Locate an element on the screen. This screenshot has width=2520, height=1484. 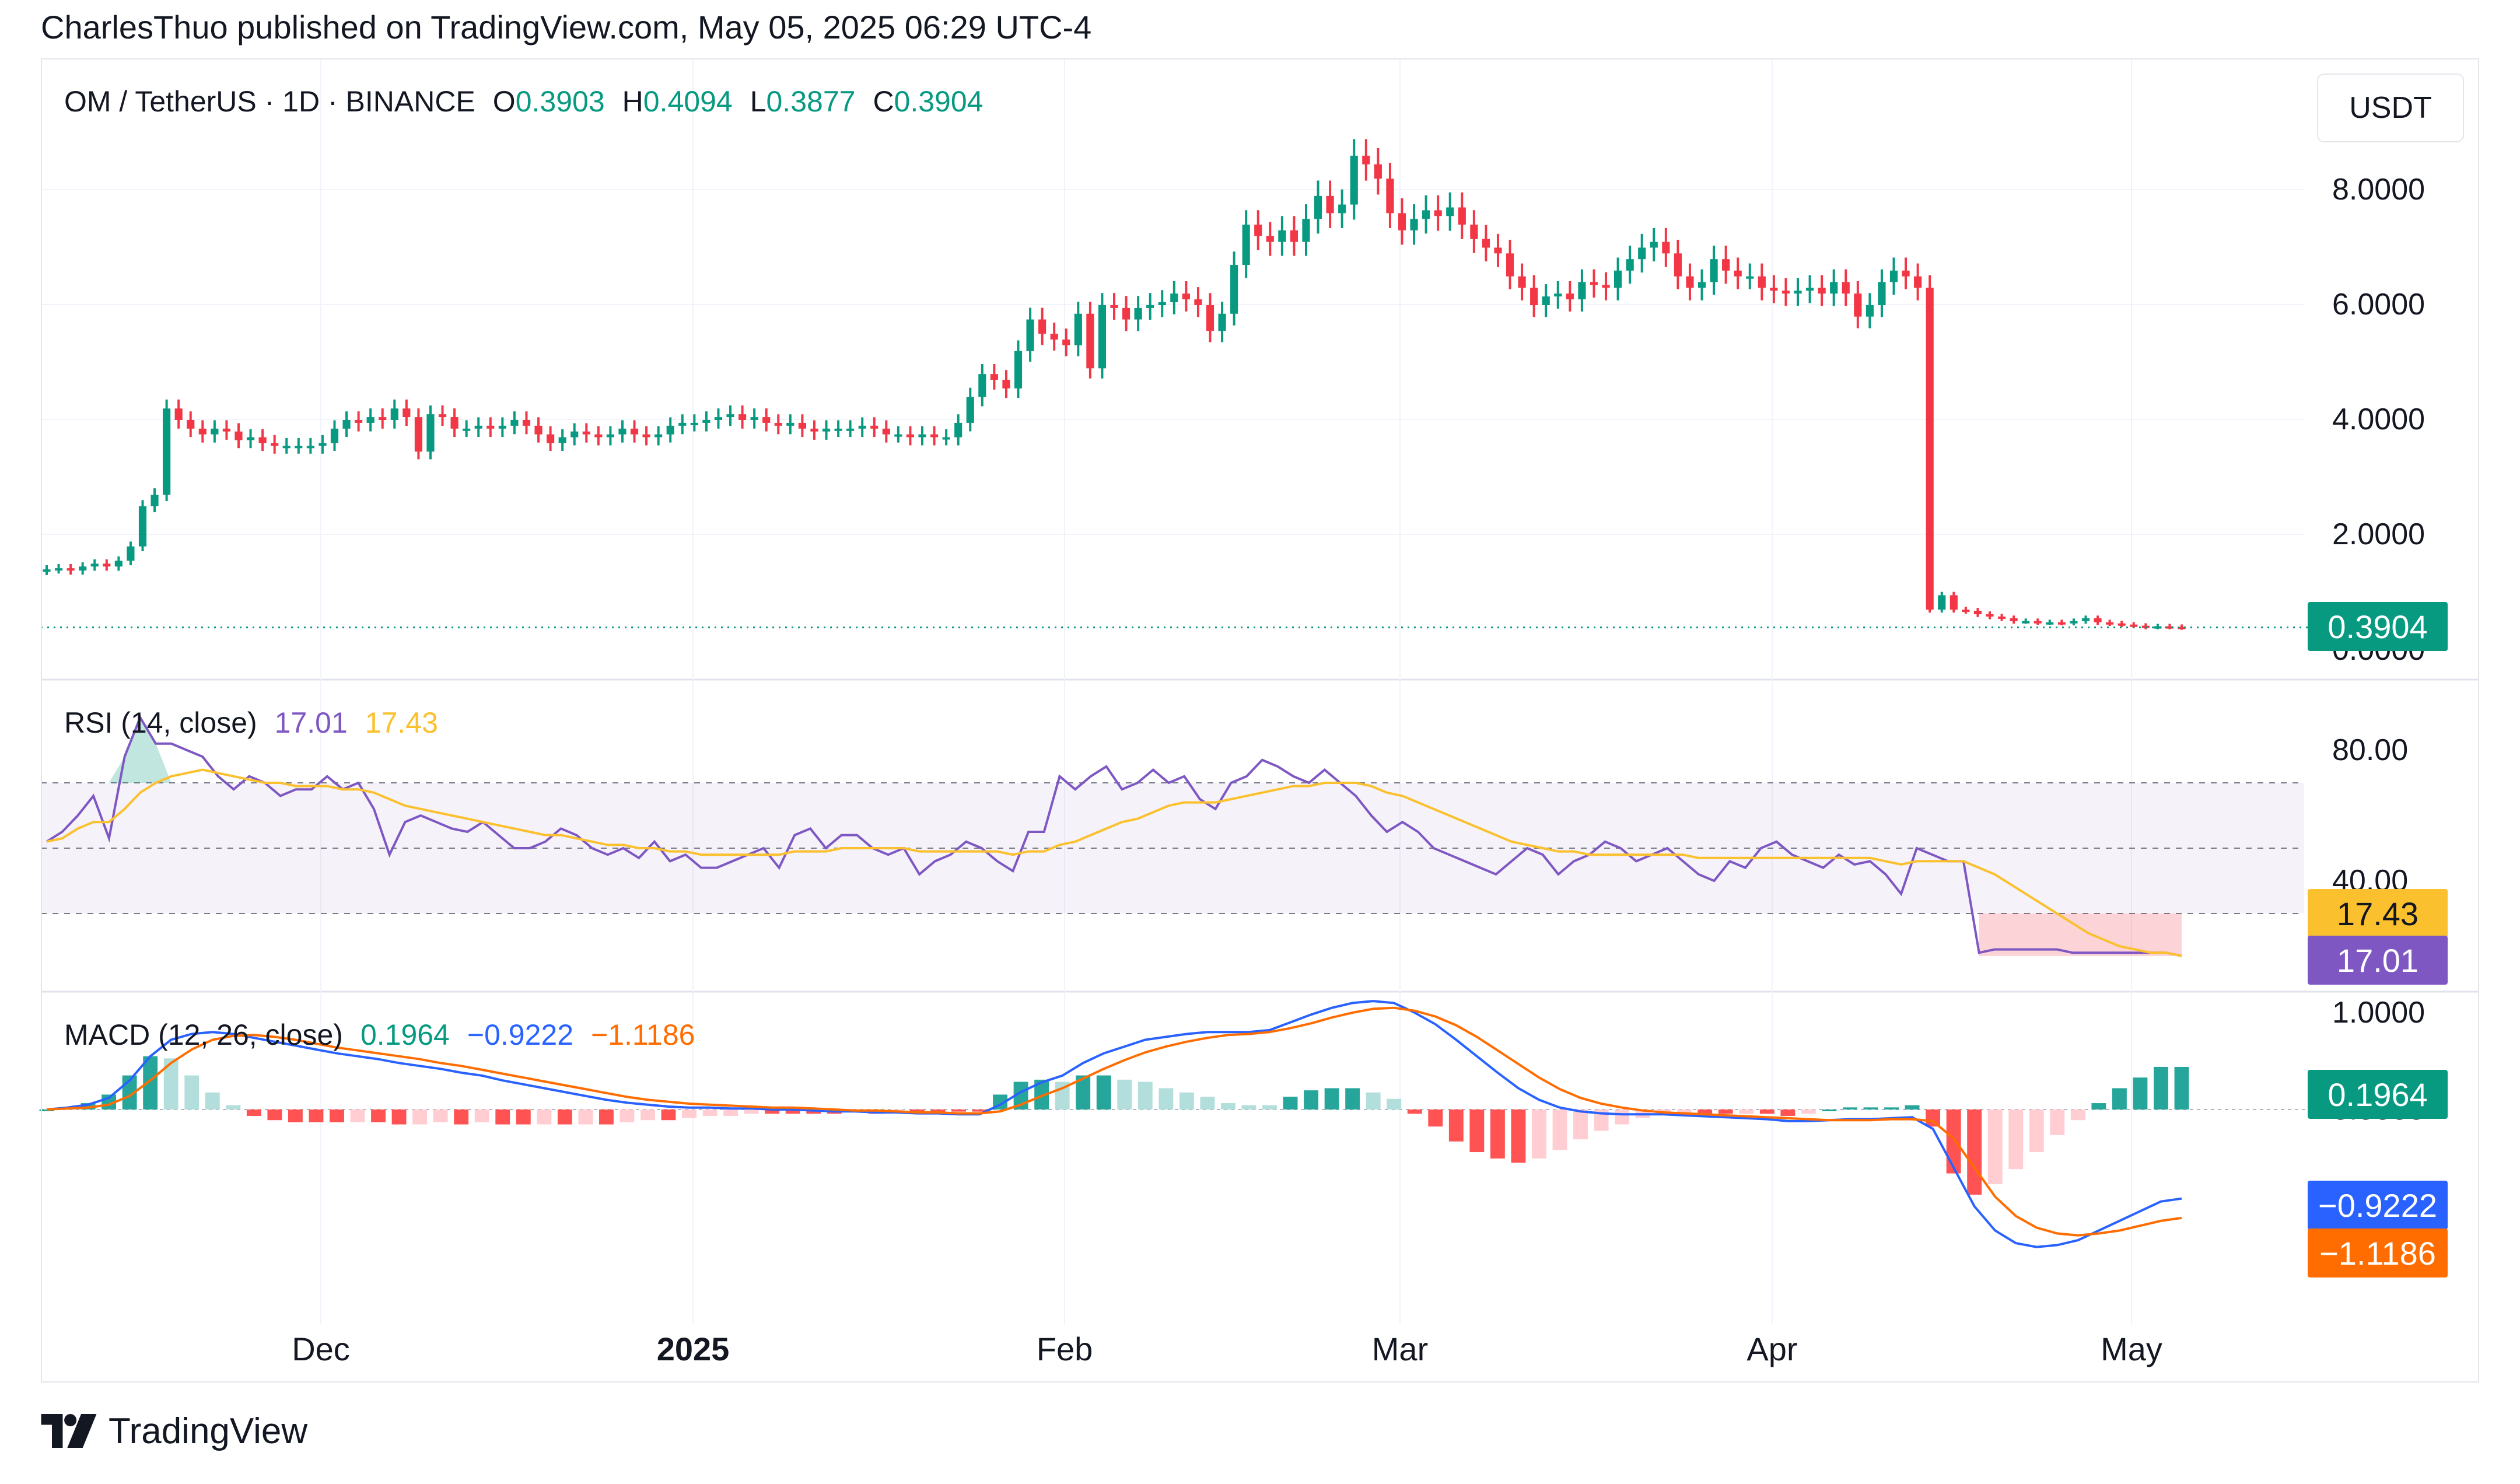
rsi-title: RSI (14, close) is located at coordinates (160, 722).